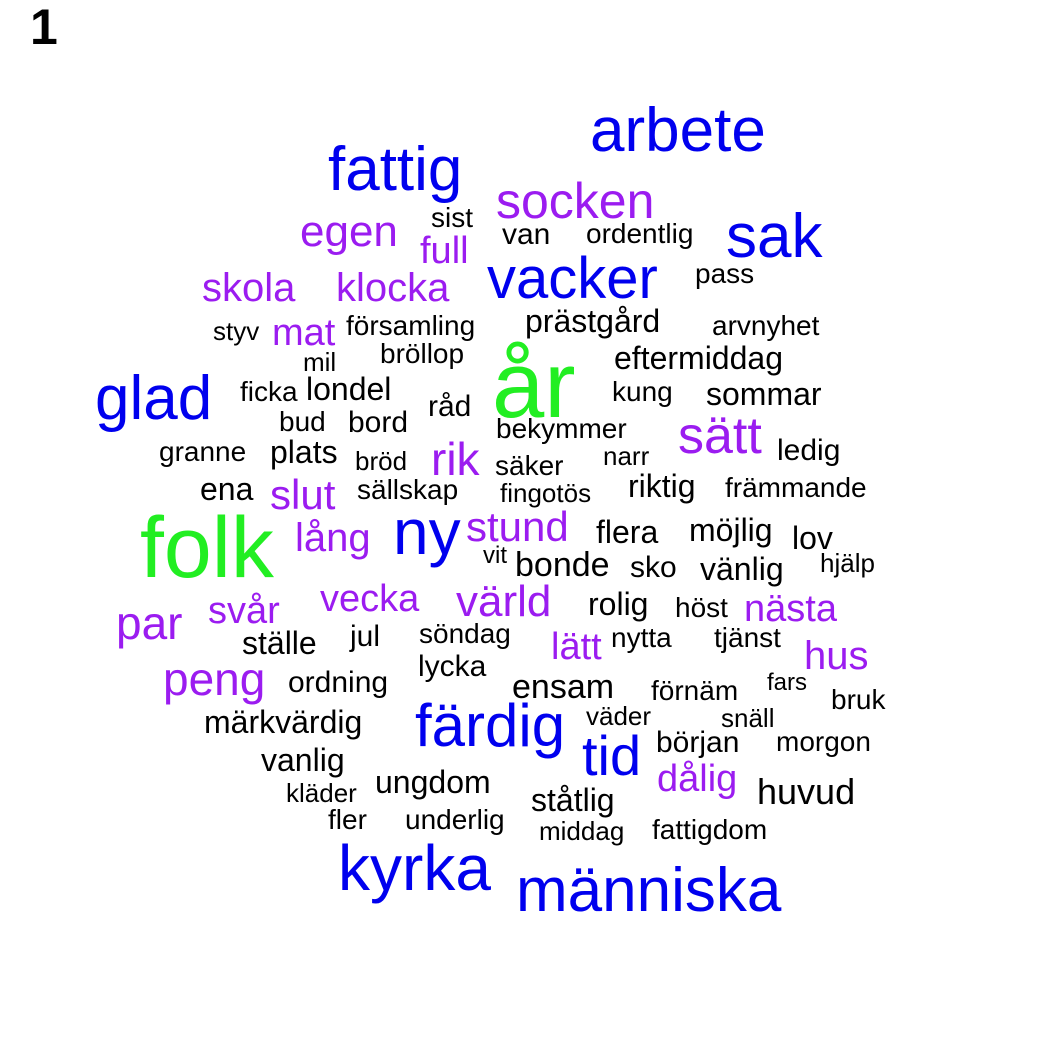 This screenshot has height=1050, width=1050. What do you see at coordinates (304, 333) in the screenshot?
I see `cloud-word: mat` at bounding box center [304, 333].